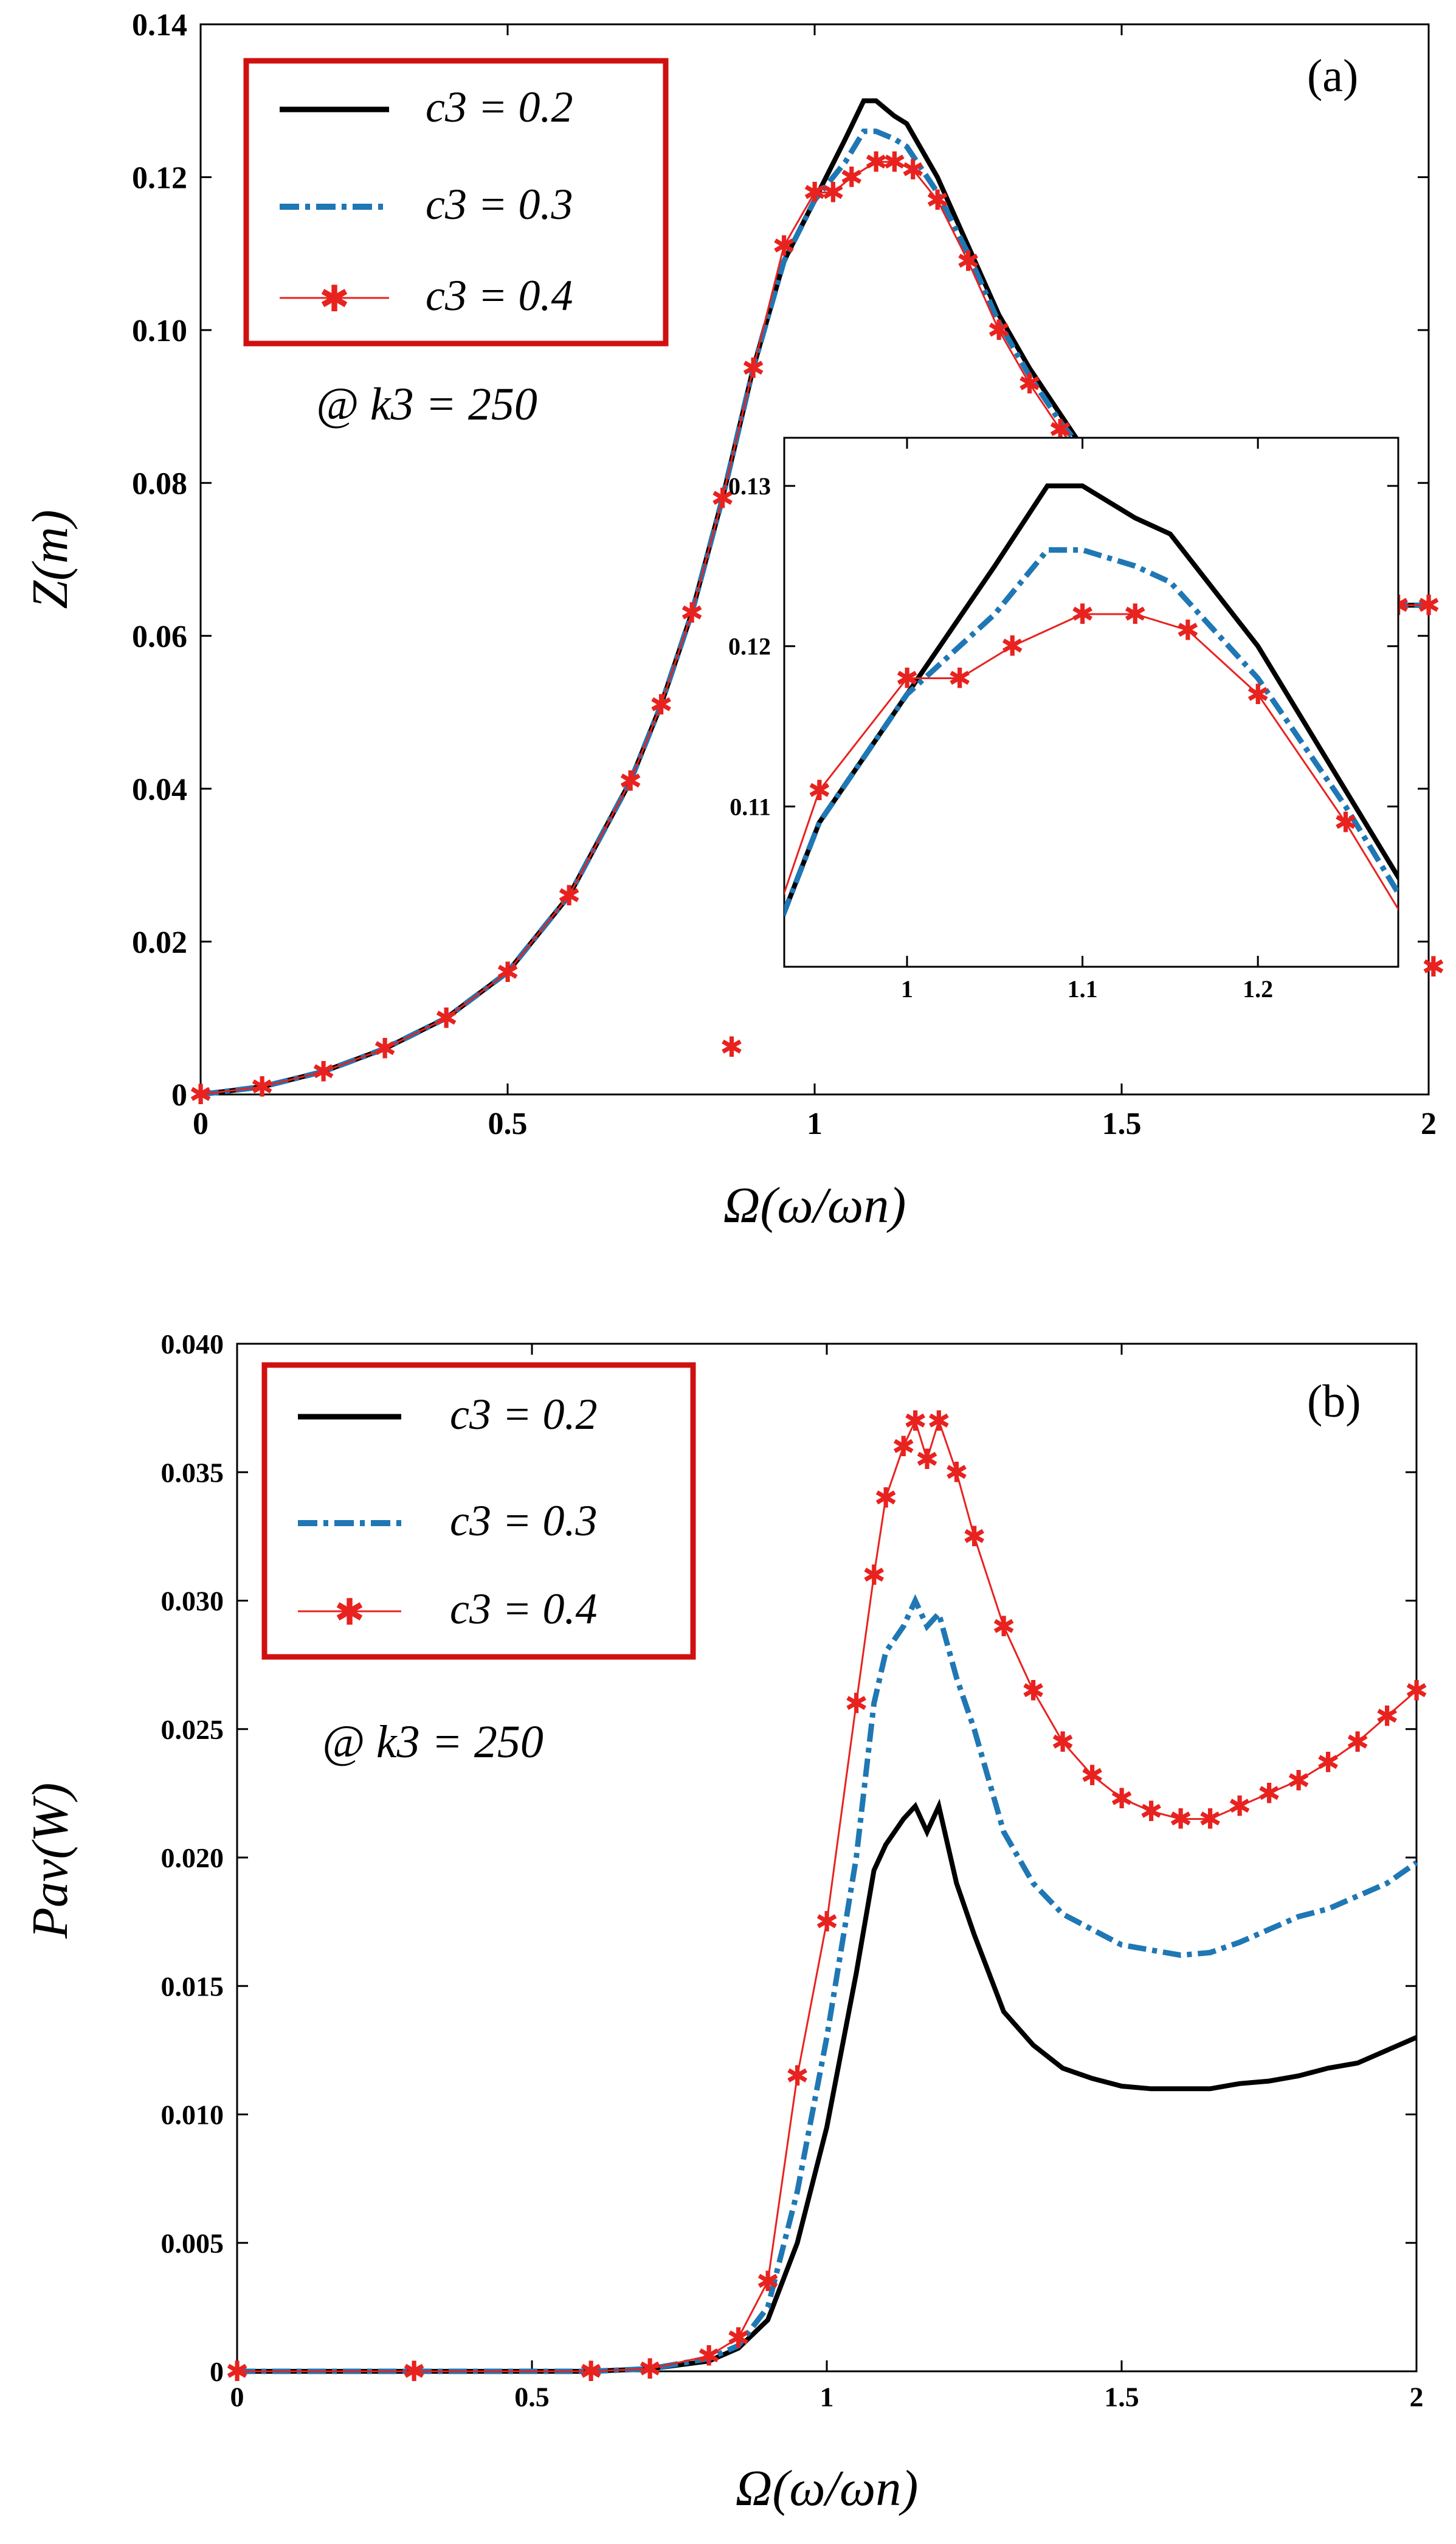 This screenshot has height=2544, width=1456. Describe the element at coordinates (192, 1601) in the screenshot. I see `b-ytick-label: 0.030` at that location.